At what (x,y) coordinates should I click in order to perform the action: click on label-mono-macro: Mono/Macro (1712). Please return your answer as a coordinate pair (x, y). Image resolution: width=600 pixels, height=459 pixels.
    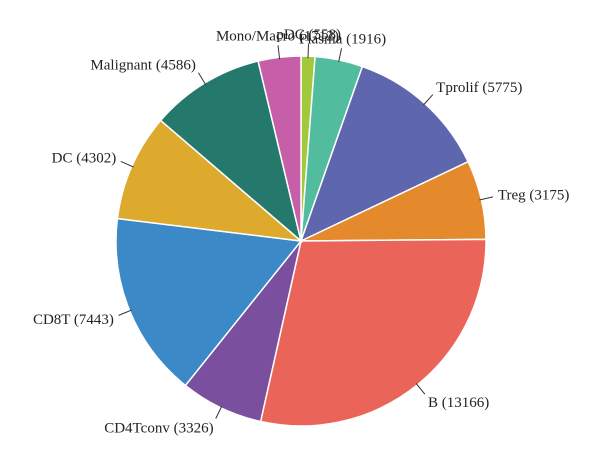
    Looking at the image, I should click on (277, 36).